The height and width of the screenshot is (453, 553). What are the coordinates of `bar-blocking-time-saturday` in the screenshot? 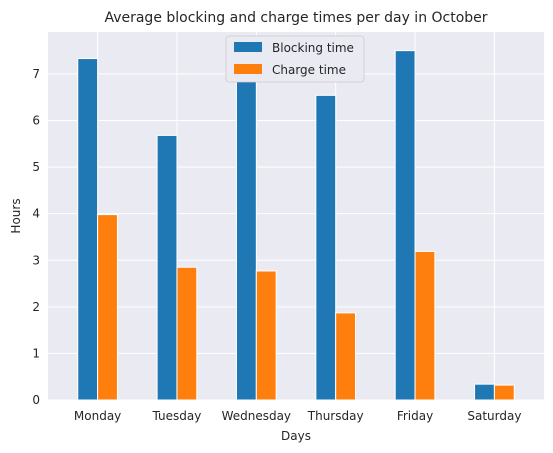 It's located at (484, 392).